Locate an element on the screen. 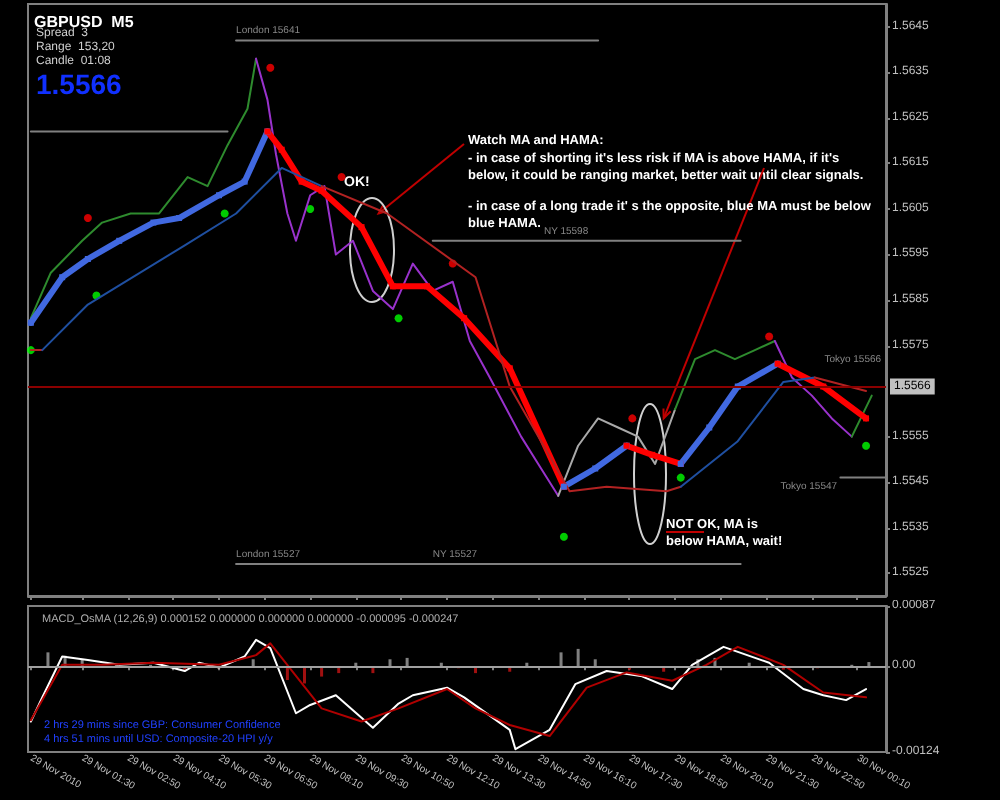 The image size is (1000, 800). text: GBPUSD M5 is located at coordinates (84, 22).